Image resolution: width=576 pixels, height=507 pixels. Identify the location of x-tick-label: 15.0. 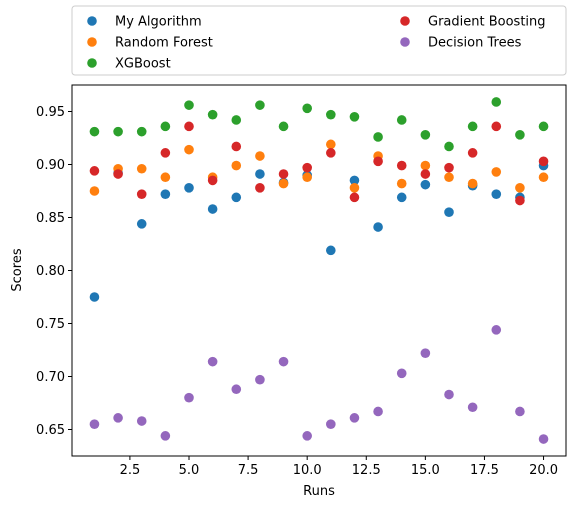
(425, 470).